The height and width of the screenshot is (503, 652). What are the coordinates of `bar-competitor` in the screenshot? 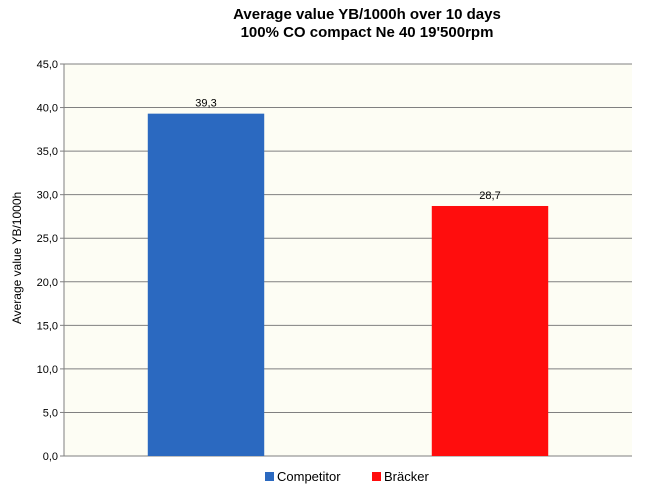 It's located at (206, 285).